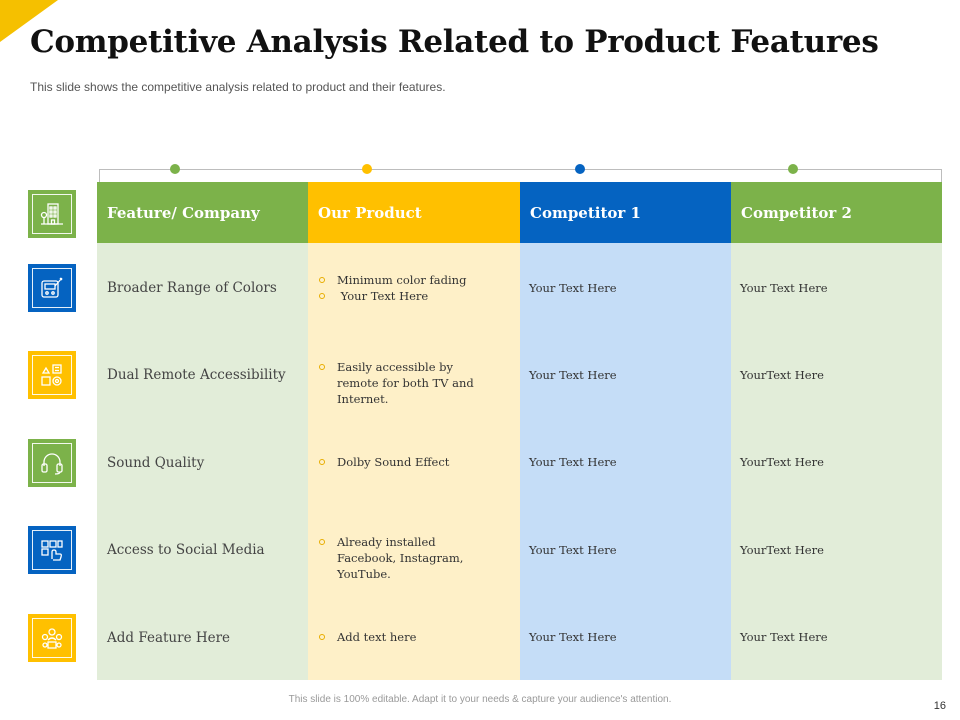 The height and width of the screenshot is (720, 960). I want to click on our-product-cell: Dolby Sound Effect, so click(415, 462).